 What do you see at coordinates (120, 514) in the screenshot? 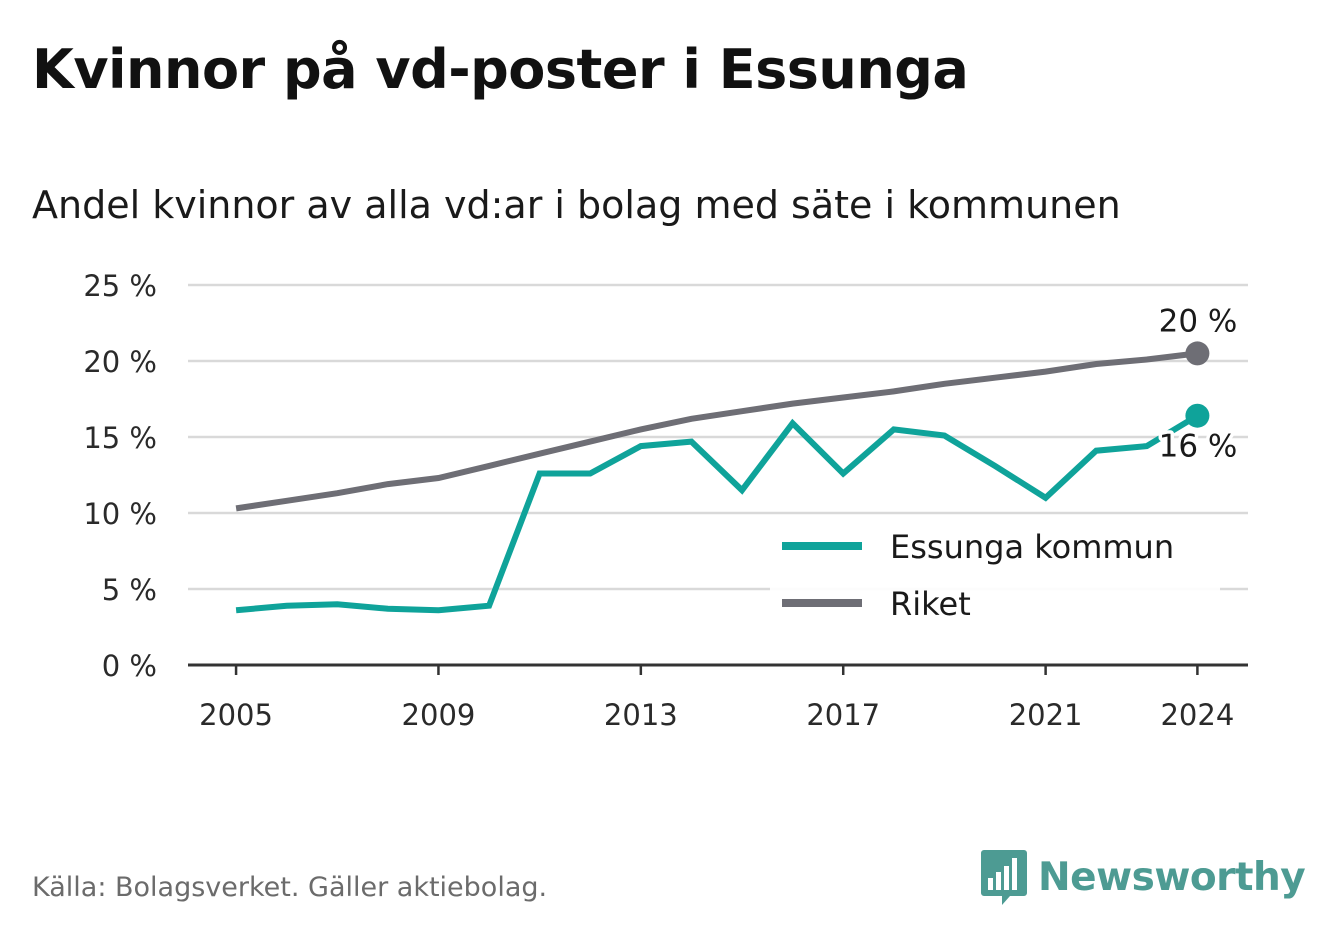
I see `y-tick-label: 10 %` at bounding box center [120, 514].